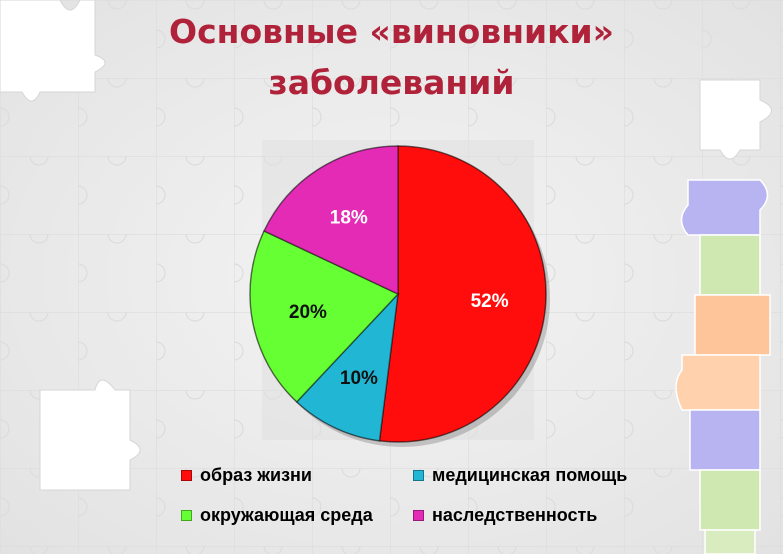 This screenshot has height=554, width=783. What do you see at coordinates (359, 378) in the screenshot?
I see `data-label-medical-care: 10%` at bounding box center [359, 378].